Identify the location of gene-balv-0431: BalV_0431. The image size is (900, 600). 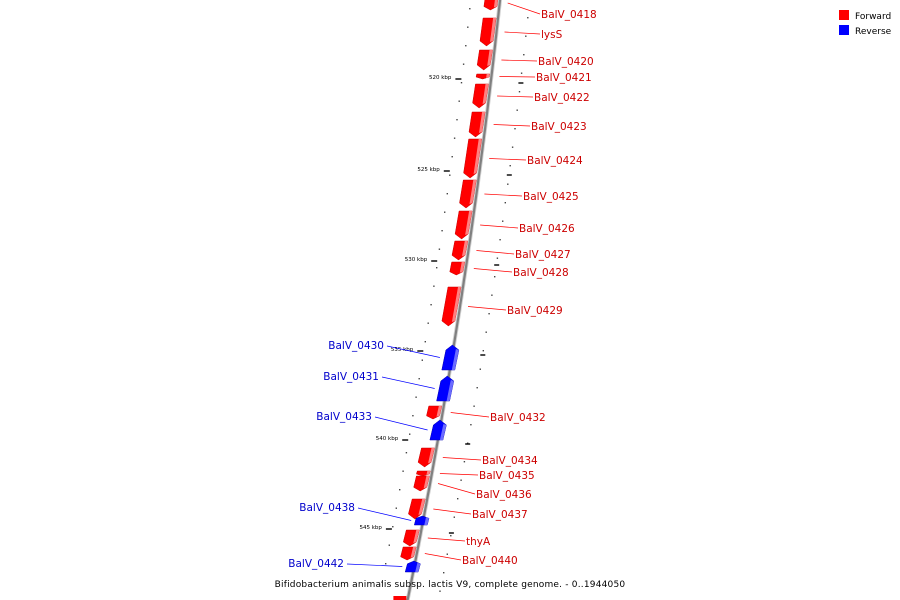
(389, 386).